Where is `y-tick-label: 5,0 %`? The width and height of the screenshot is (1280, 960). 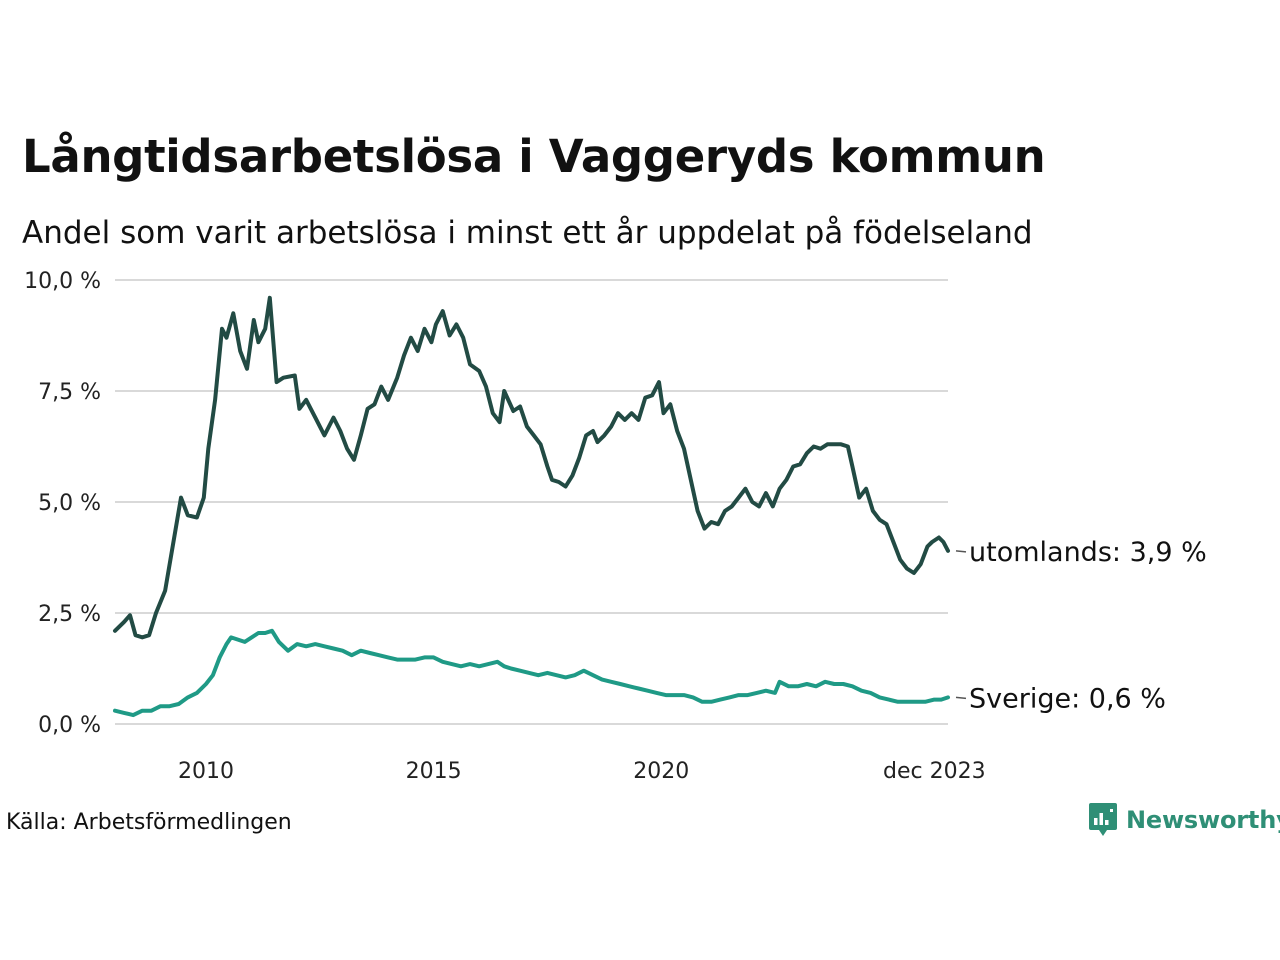 y-tick-label: 5,0 % is located at coordinates (69, 503).